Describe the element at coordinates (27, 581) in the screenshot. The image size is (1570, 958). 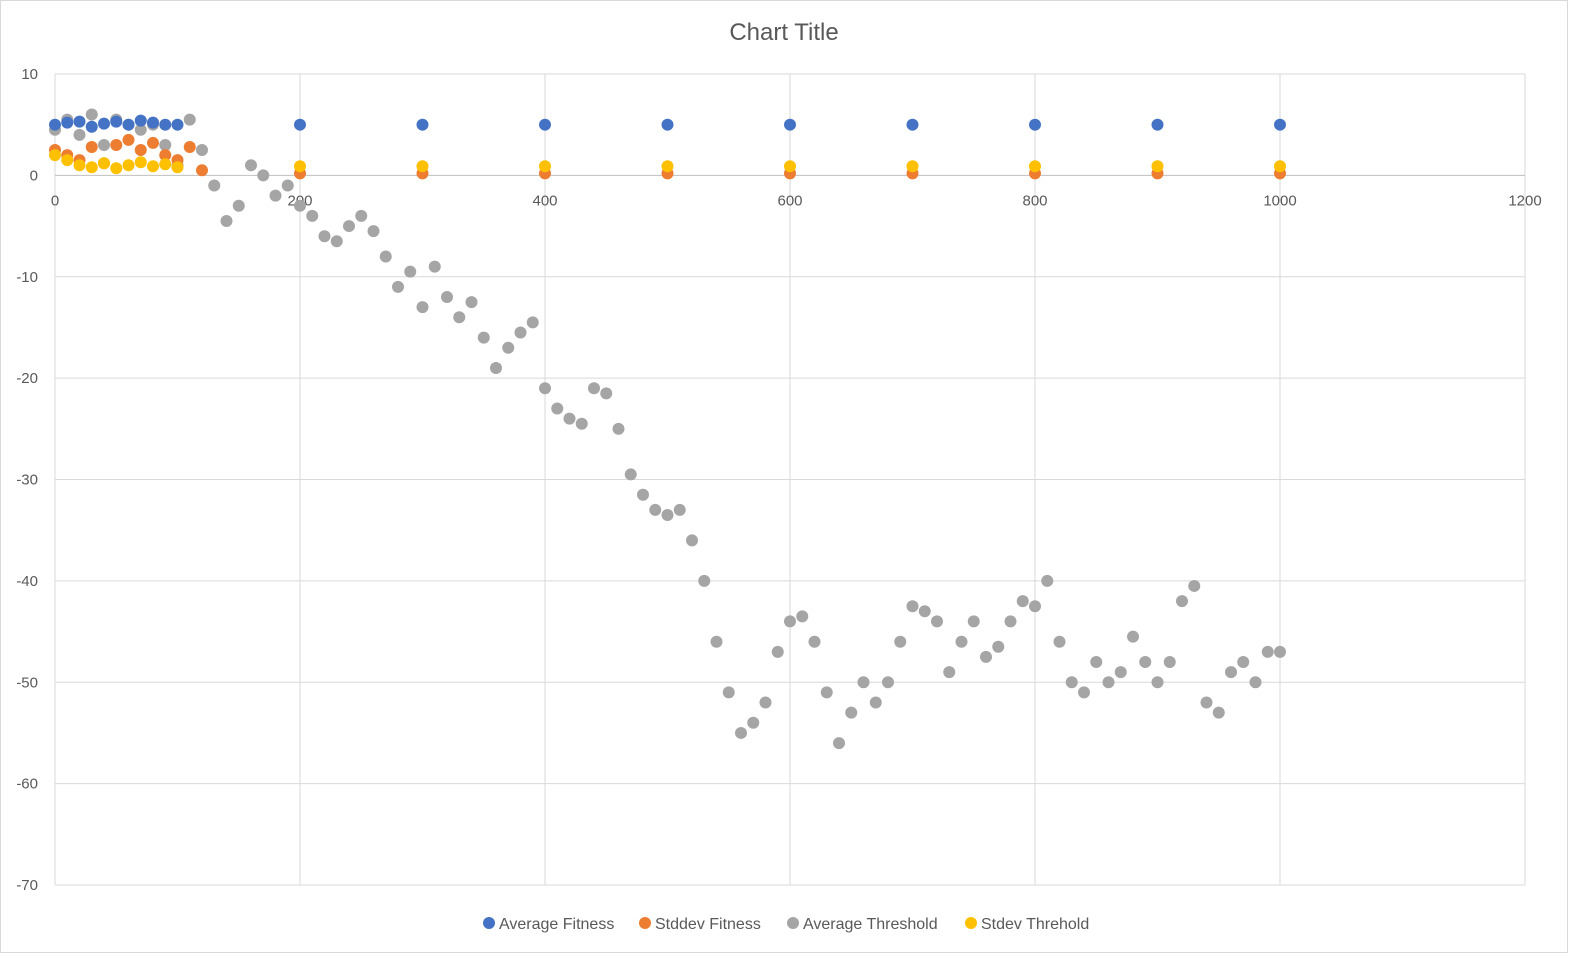
I see `y-tick-label: -40` at that location.